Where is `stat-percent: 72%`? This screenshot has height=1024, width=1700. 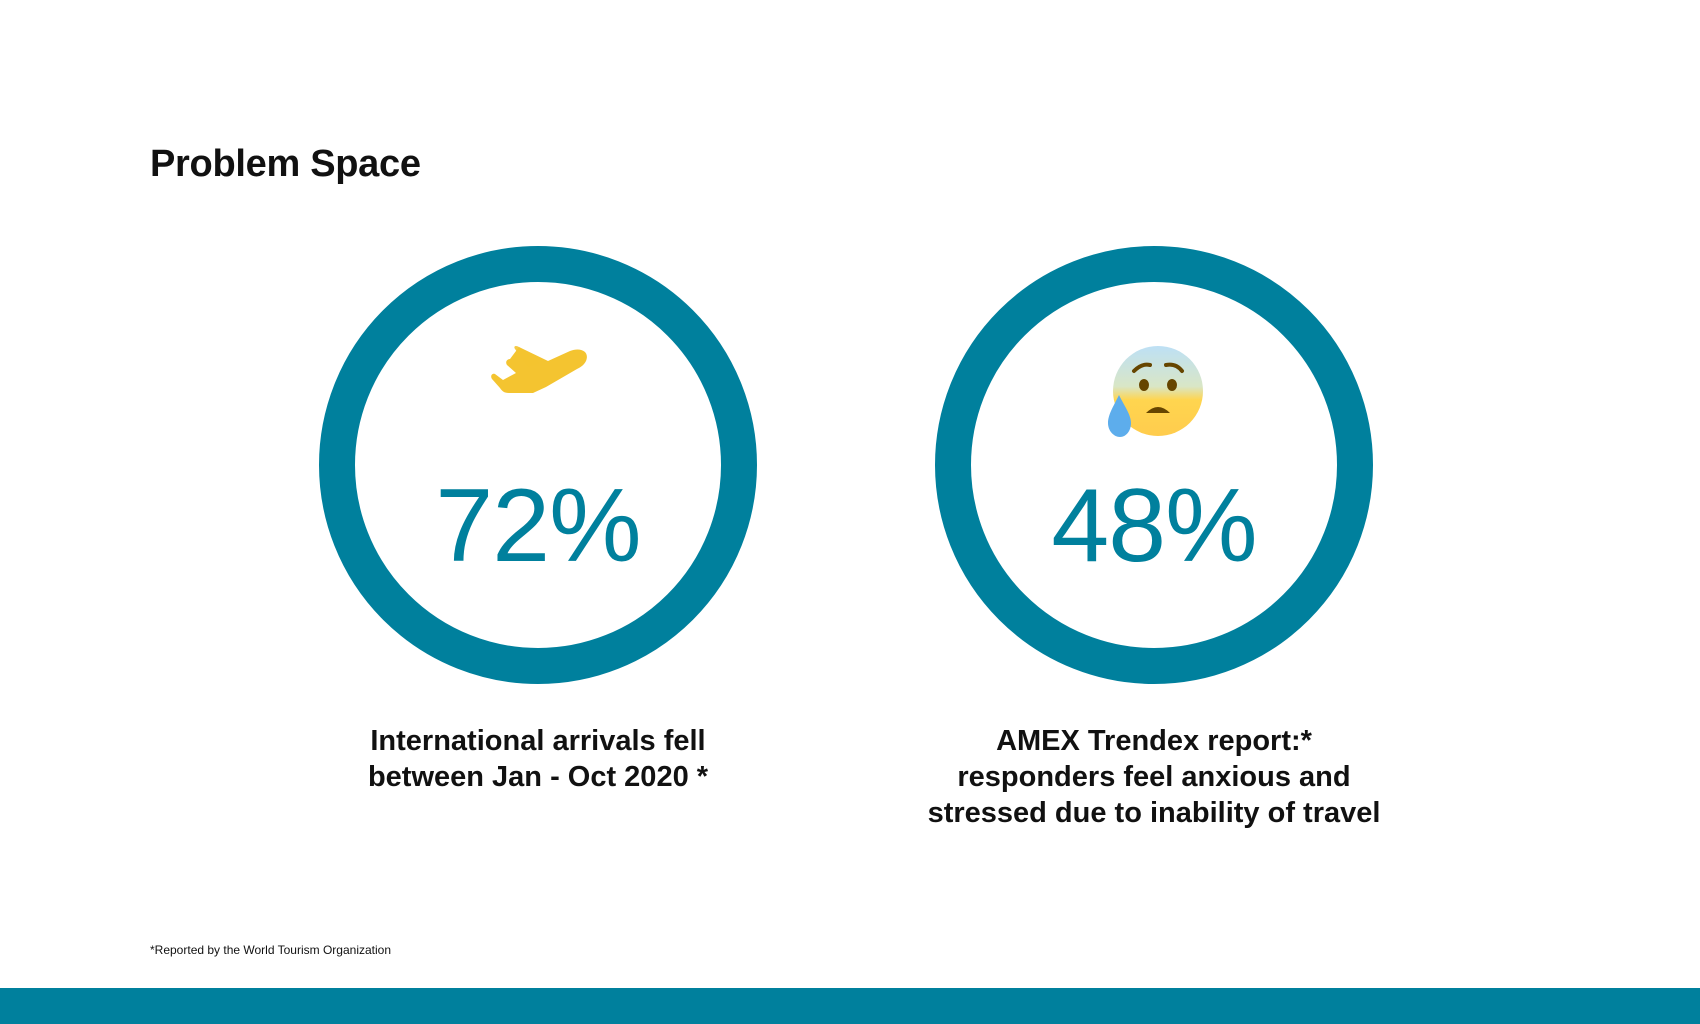 stat-percent: 72% is located at coordinates (538, 526).